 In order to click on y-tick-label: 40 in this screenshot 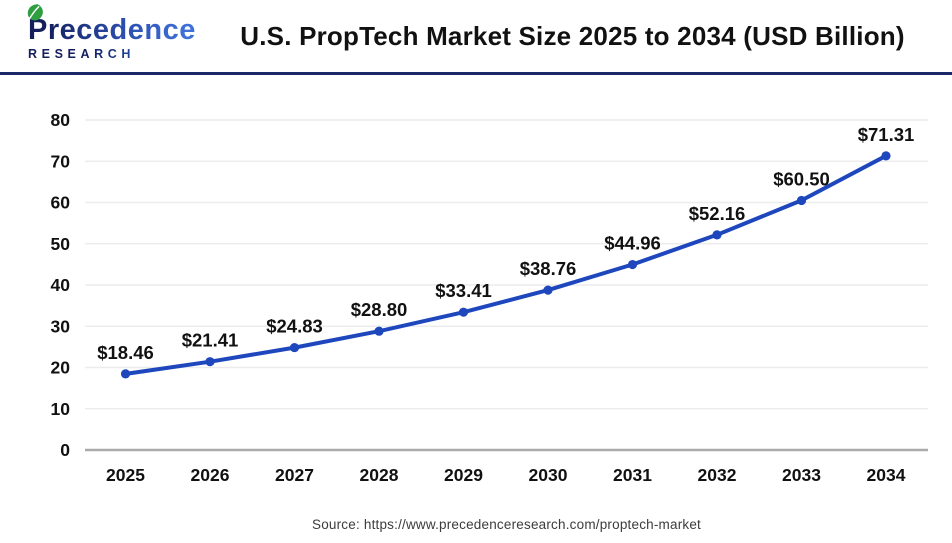, I will do `click(61, 285)`.